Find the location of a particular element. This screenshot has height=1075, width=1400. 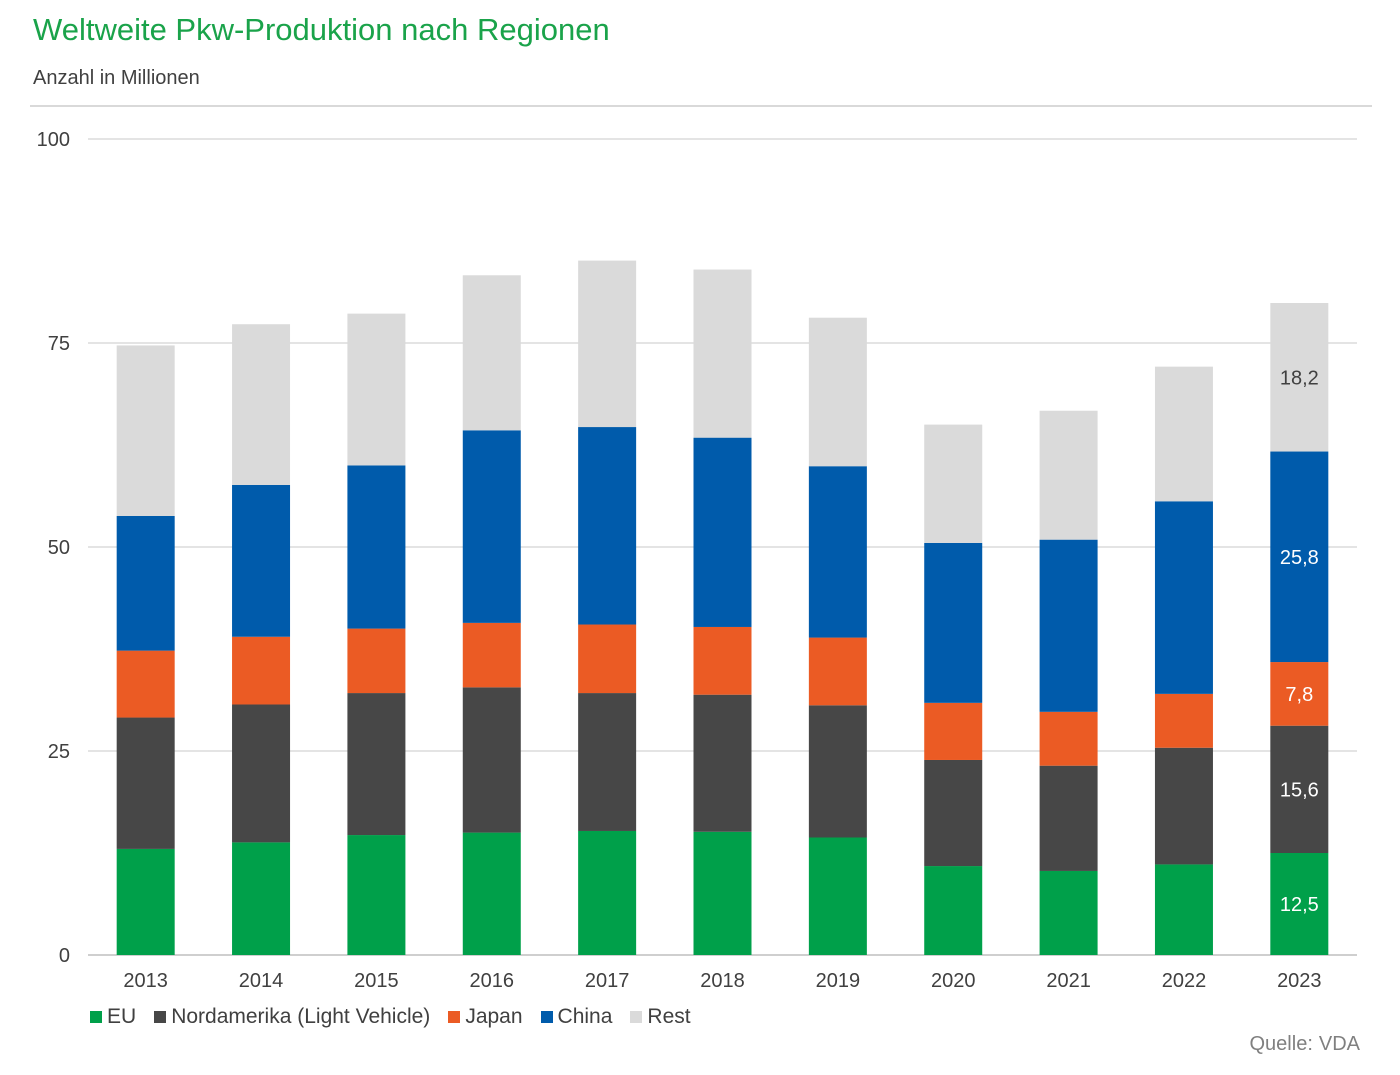

bar-2015-nordamerika-light-vehicle is located at coordinates (376, 764).